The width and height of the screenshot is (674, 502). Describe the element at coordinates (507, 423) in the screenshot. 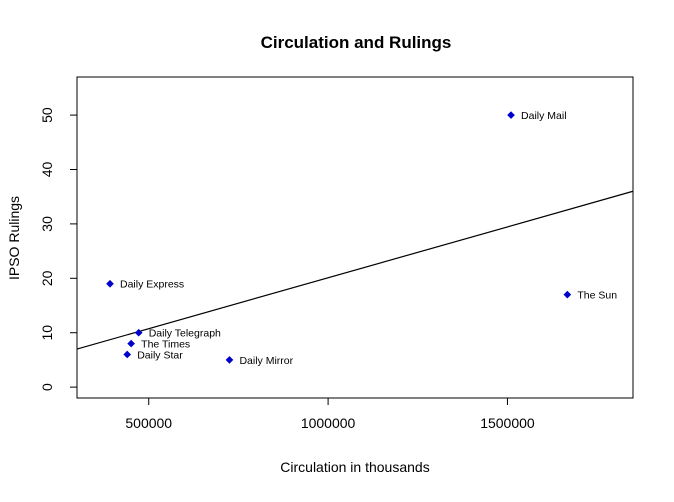

I see `x-tick-label: 1500000` at that location.